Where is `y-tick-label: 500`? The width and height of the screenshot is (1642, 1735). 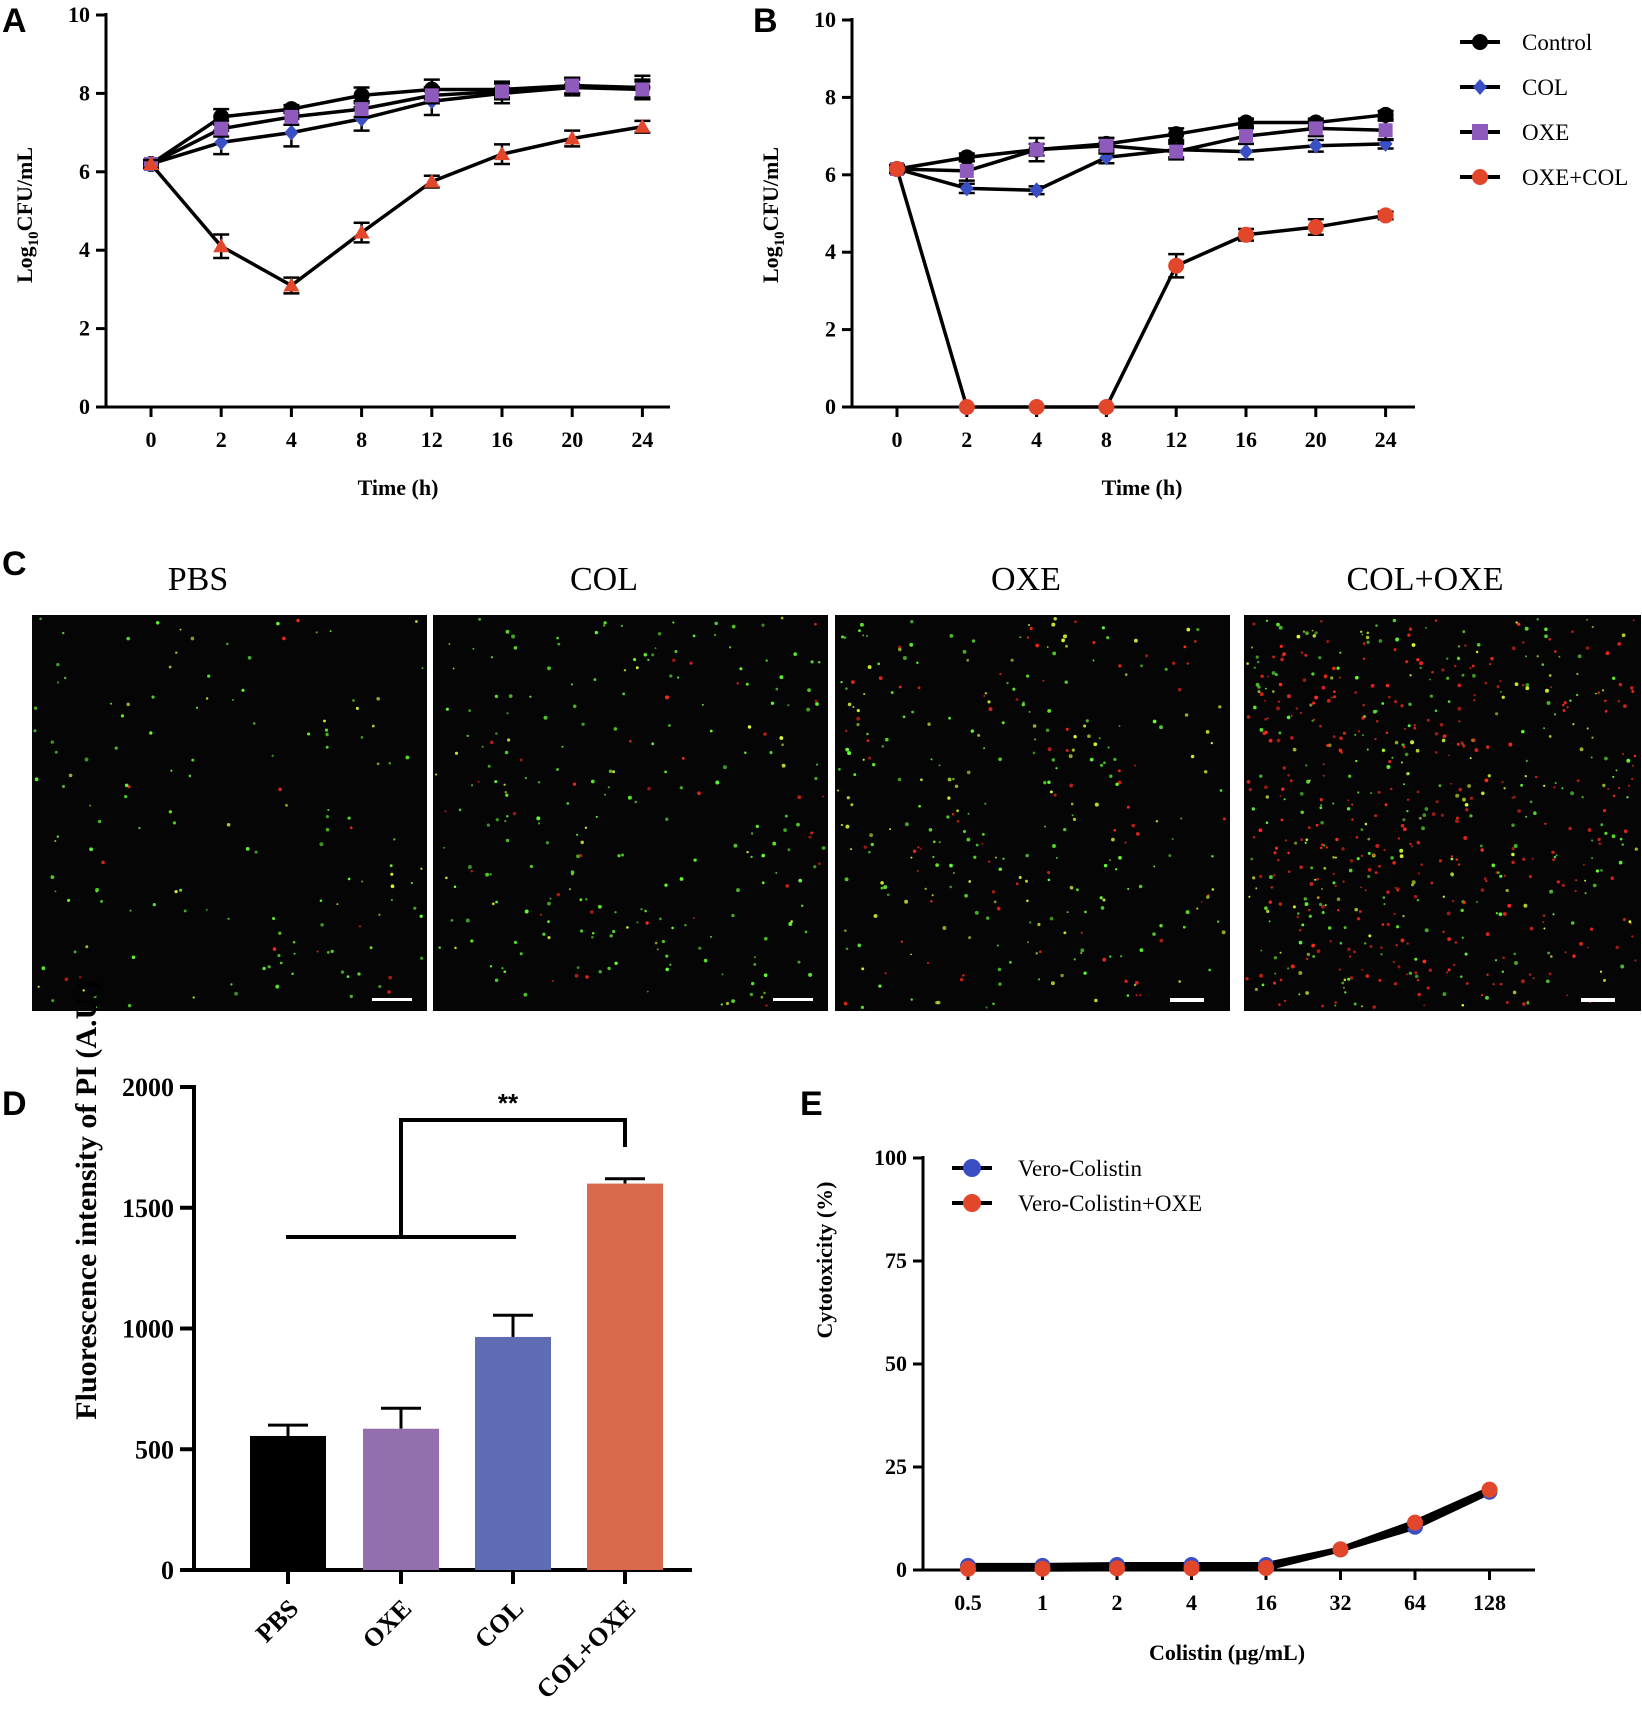
y-tick-label: 500 is located at coordinates (154, 1449).